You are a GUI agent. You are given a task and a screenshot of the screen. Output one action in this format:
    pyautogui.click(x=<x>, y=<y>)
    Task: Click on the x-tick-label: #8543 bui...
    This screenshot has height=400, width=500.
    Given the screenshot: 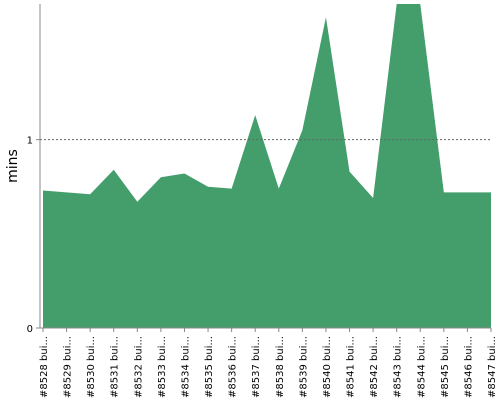 What is the action you would take?
    pyautogui.click(x=398, y=367)
    